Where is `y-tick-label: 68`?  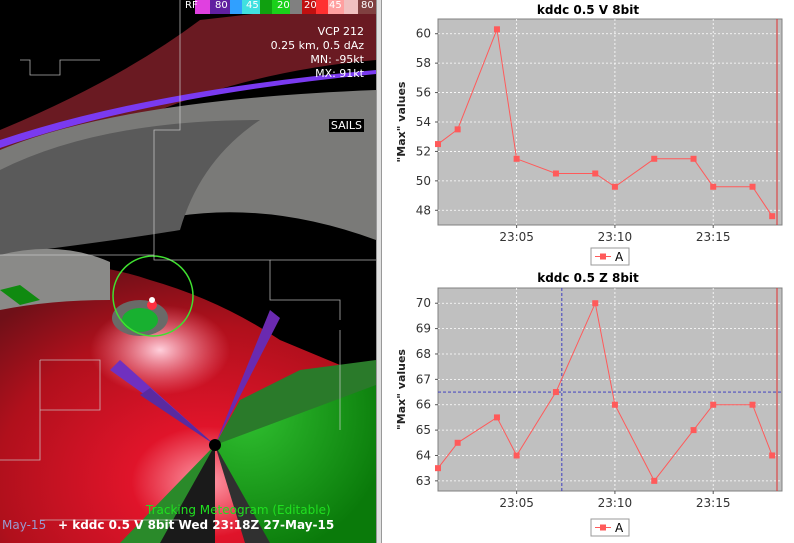
y-tick-label: 68 is located at coordinates (423, 354).